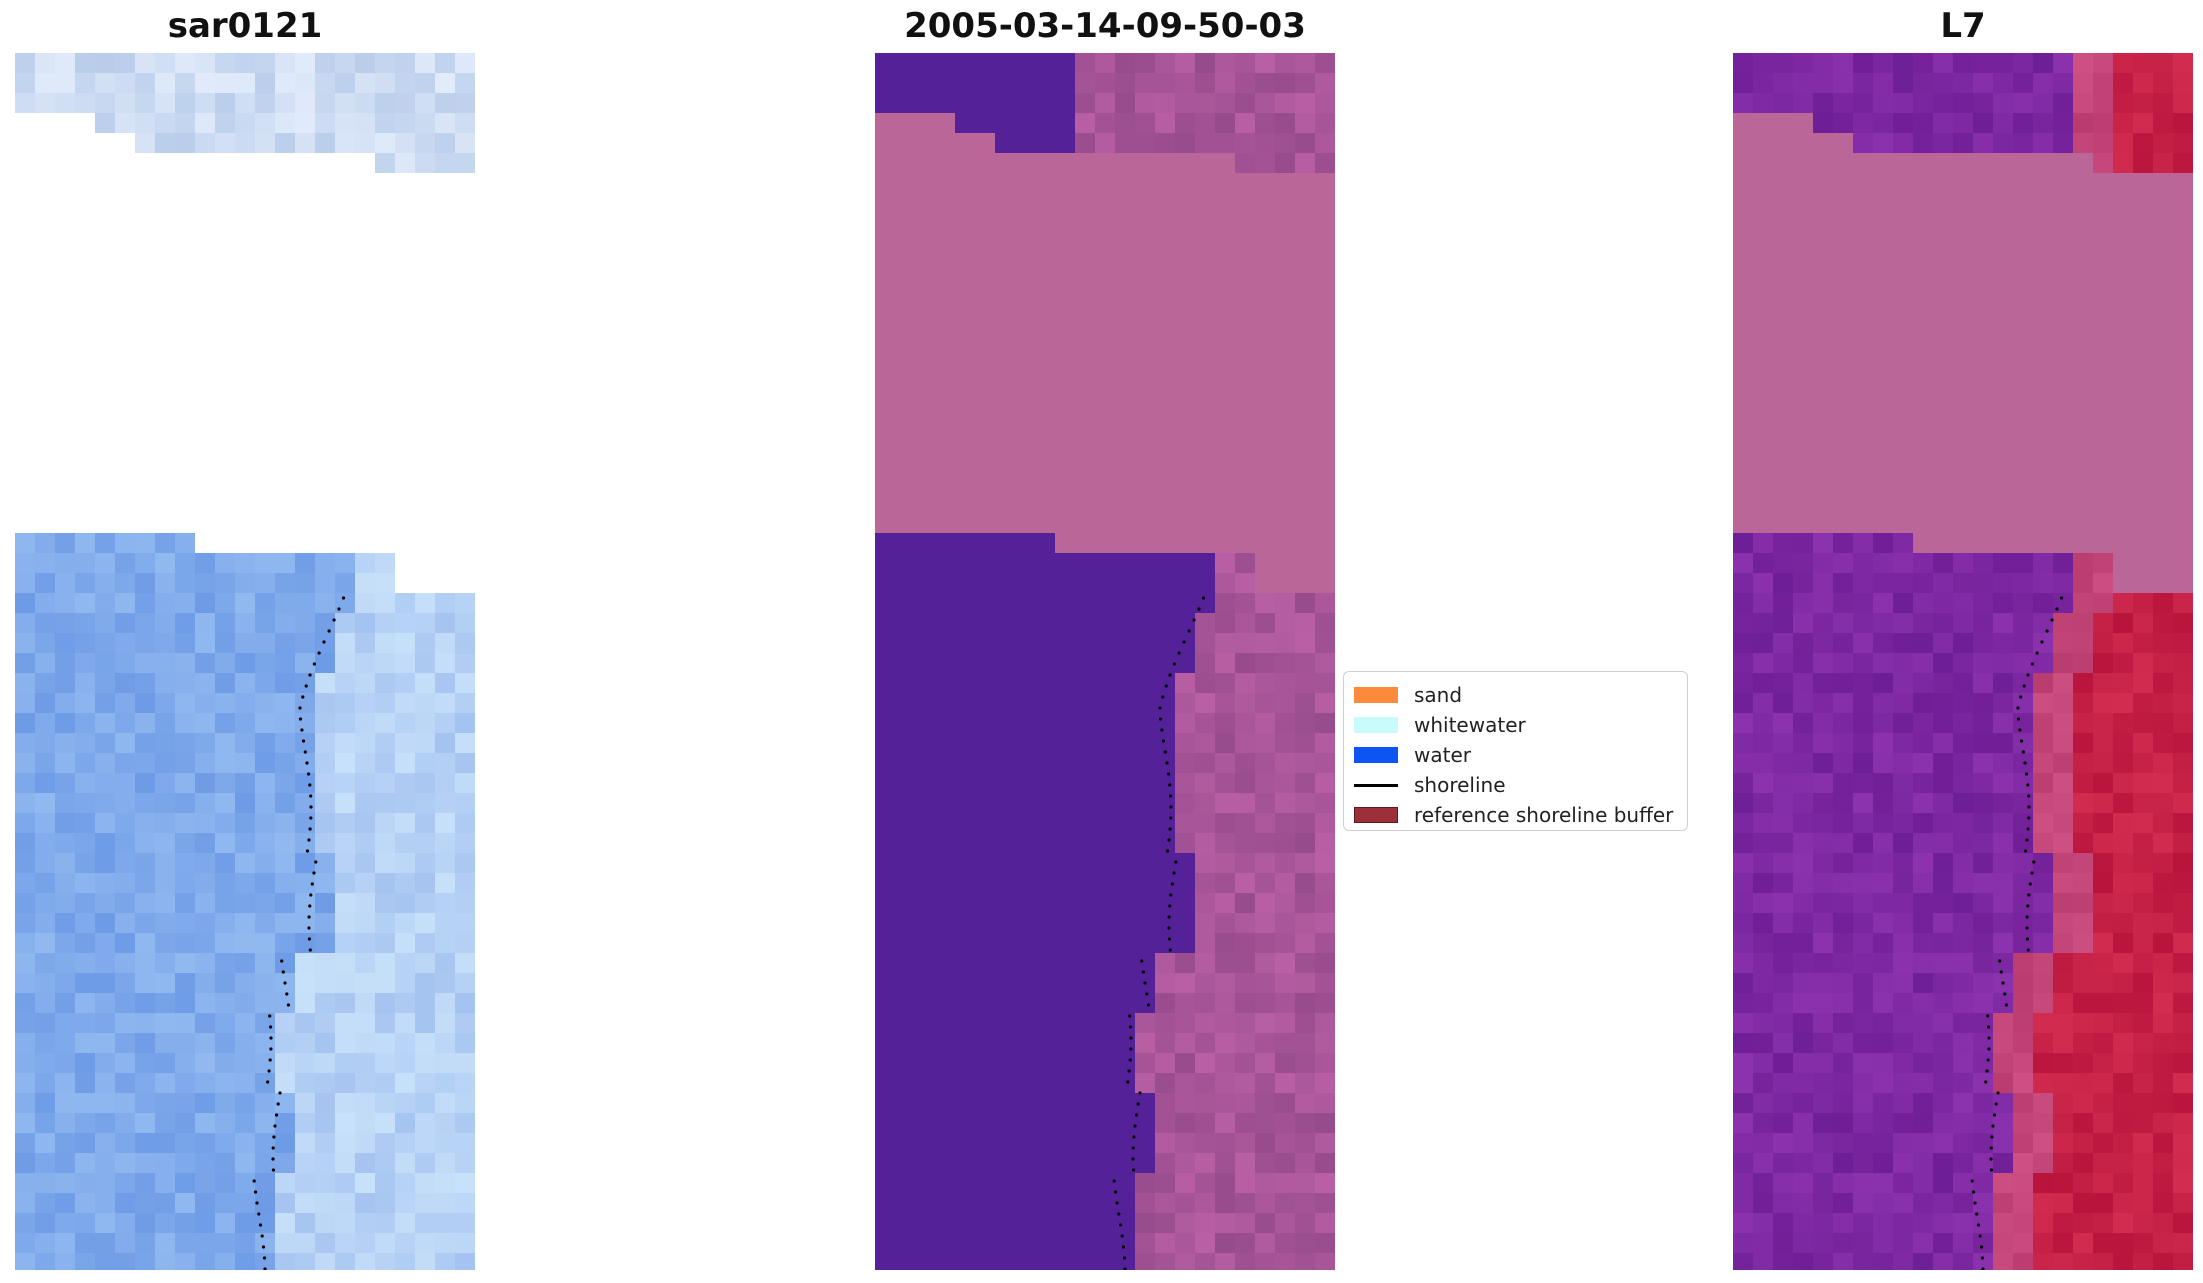  What do you see at coordinates (1376, 815) in the screenshot?
I see `reference-buffer-swatch` at bounding box center [1376, 815].